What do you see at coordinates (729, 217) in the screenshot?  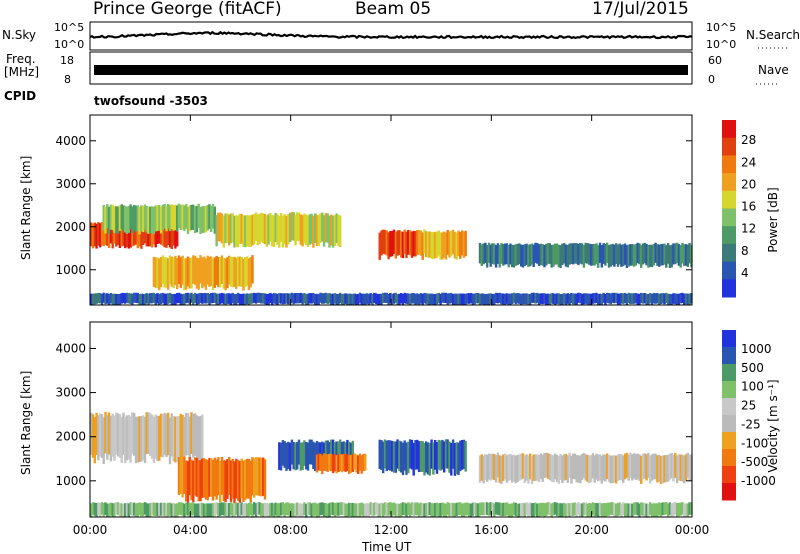 I see `power-colorbar-swatch` at bounding box center [729, 217].